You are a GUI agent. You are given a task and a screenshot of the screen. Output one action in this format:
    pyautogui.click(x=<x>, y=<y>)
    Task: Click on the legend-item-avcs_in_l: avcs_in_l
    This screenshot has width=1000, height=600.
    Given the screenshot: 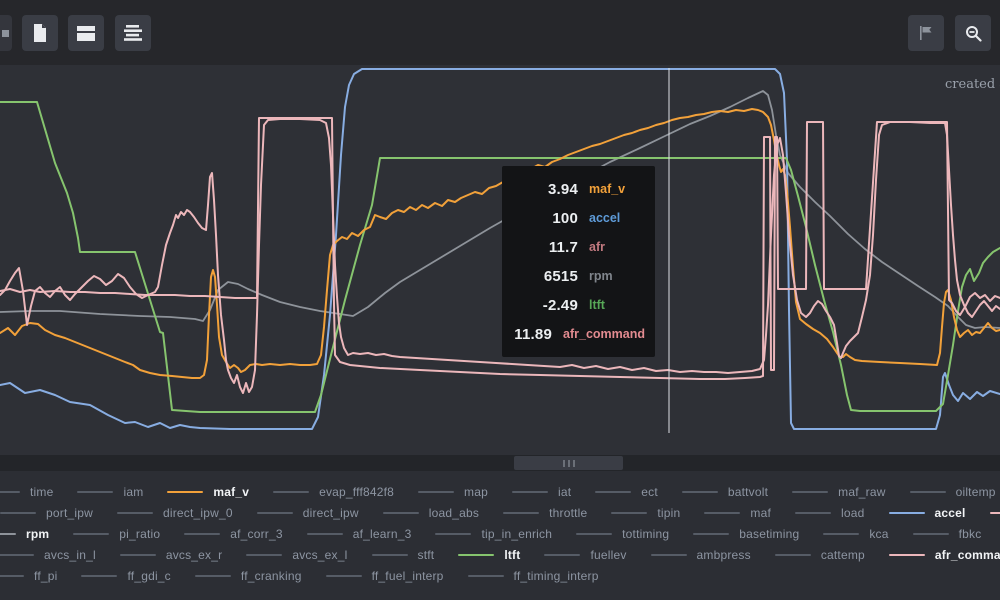 What is the action you would take?
    pyautogui.click(x=48, y=555)
    